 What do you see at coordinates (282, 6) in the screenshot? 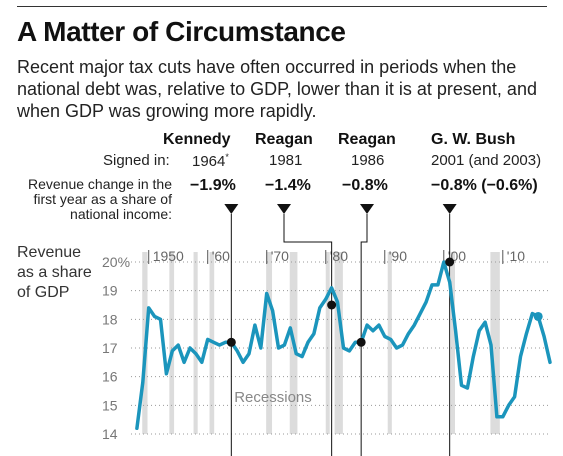
I see `top-rule` at bounding box center [282, 6].